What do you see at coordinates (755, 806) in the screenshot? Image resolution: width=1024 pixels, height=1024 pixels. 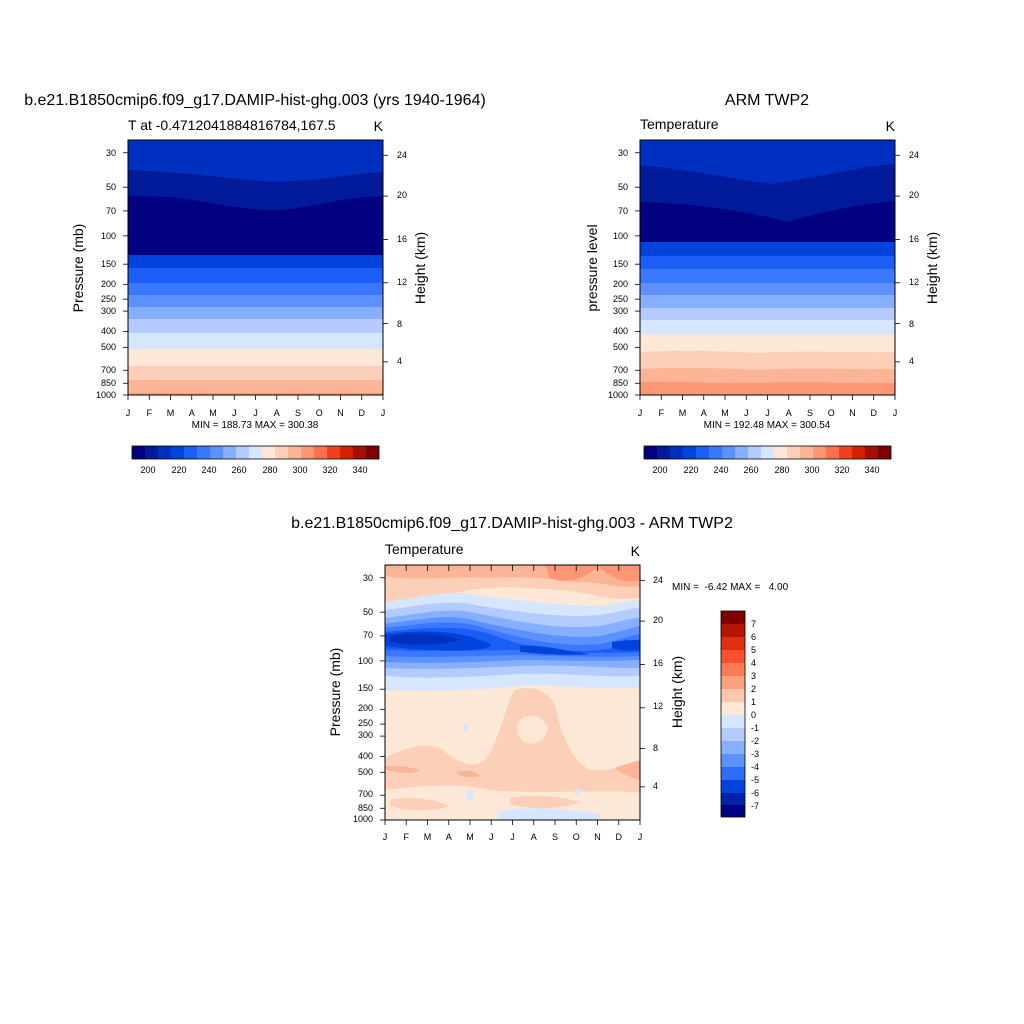 I see `colorbar-label: -7` at bounding box center [755, 806].